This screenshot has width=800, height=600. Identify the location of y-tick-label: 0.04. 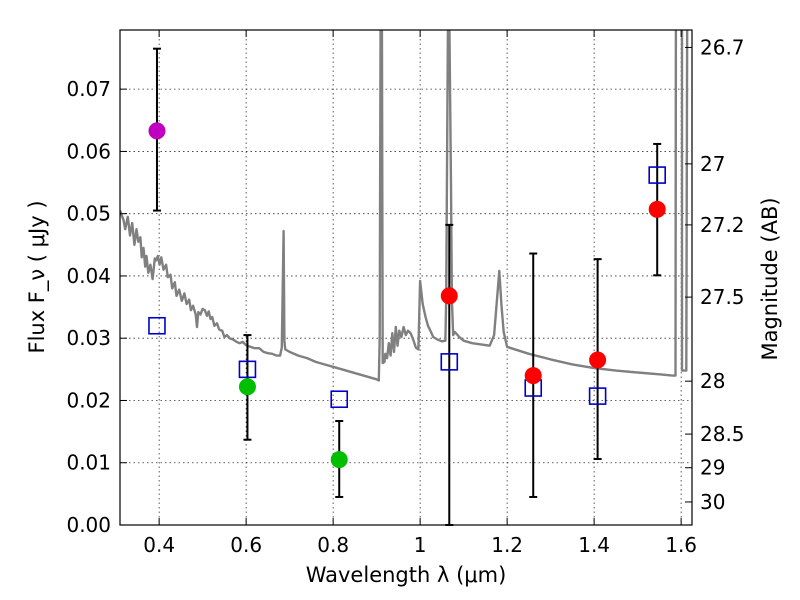
(88, 276).